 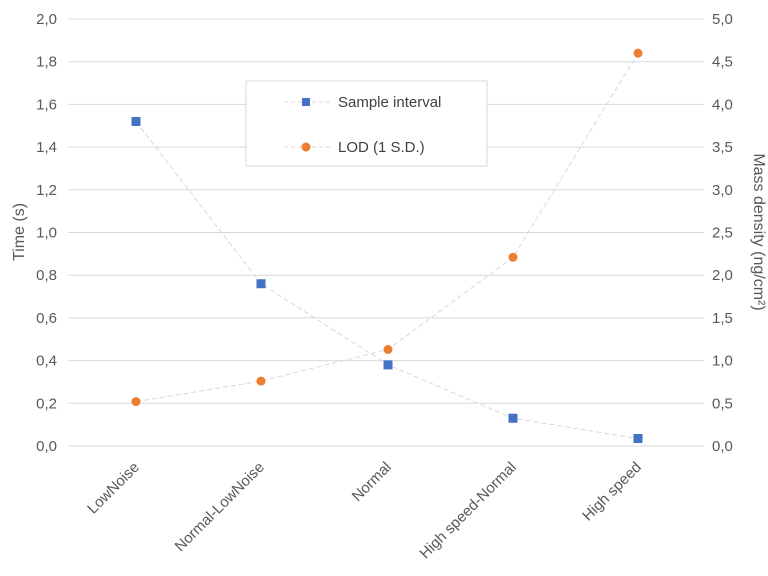 I want to click on y-tick-label-left: 1,0, so click(x=46, y=233).